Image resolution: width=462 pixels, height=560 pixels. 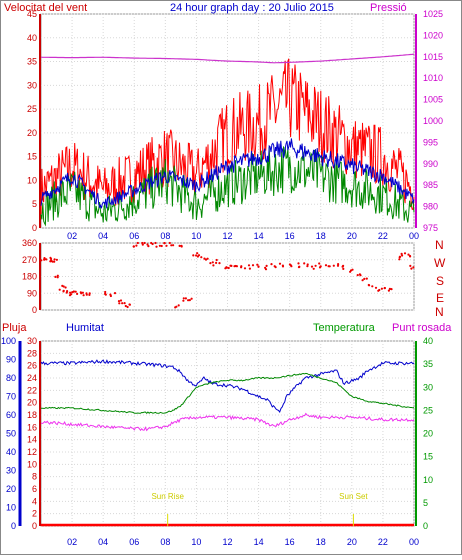 I want to click on wind-y-tick-5: 5, so click(x=34, y=204).